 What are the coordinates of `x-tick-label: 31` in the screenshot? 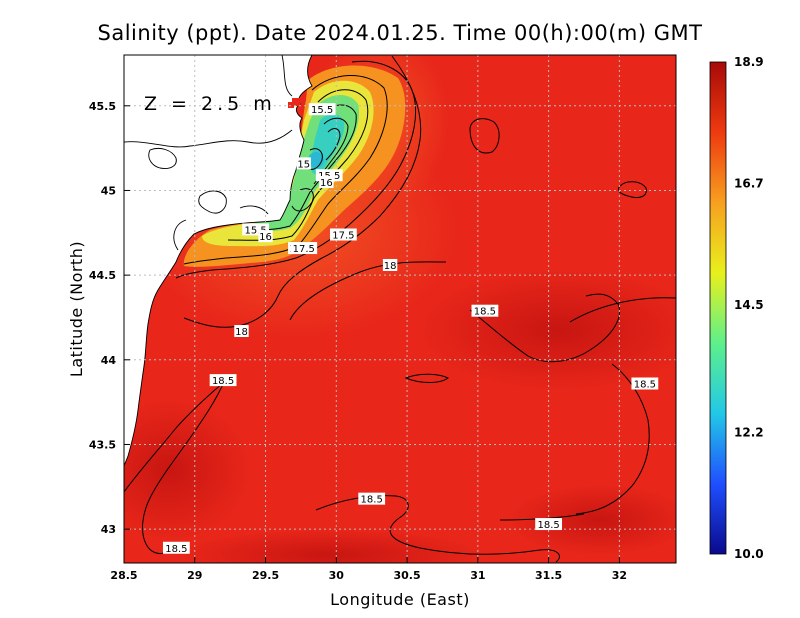 It's located at (477, 575).